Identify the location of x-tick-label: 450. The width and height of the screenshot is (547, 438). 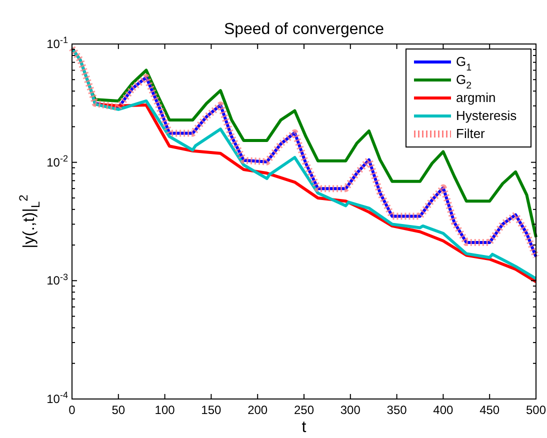
(490, 410).